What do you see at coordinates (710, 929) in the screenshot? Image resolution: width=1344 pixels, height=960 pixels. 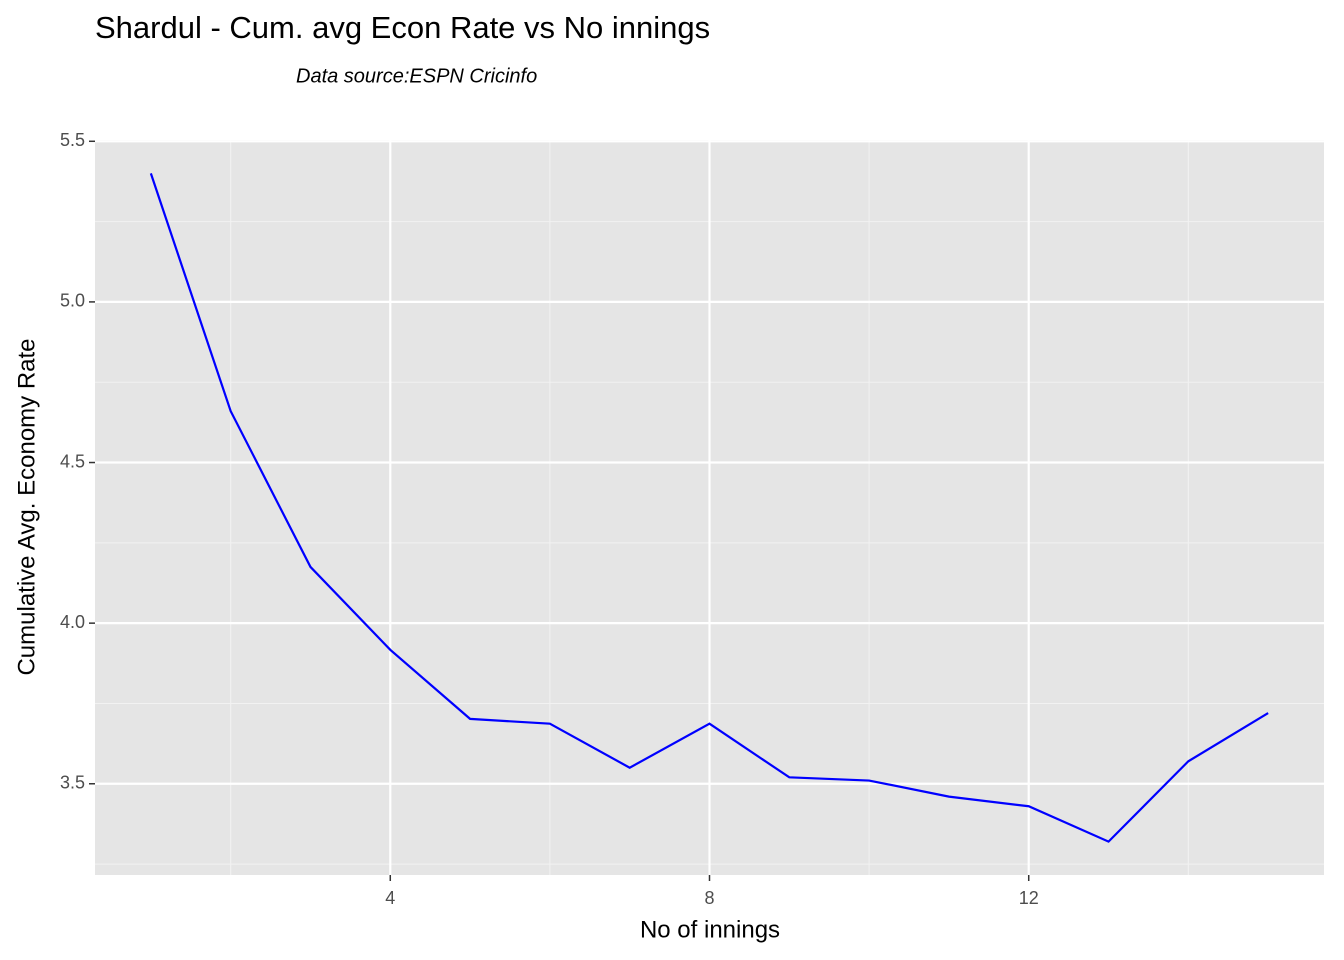 I see `x-axis-title: No of innings` at bounding box center [710, 929].